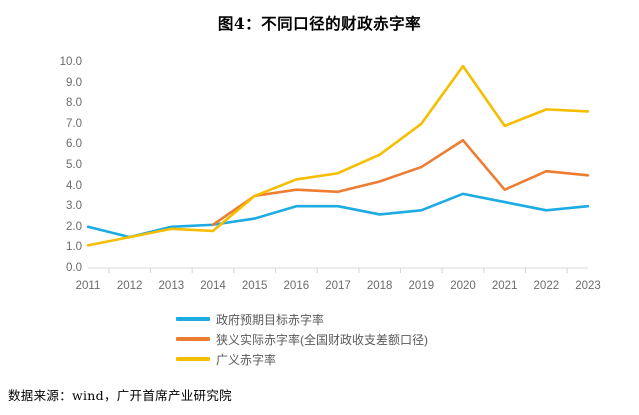 The width and height of the screenshot is (639, 415). What do you see at coordinates (171, 286) in the screenshot?
I see `x-axis-tick-label: 2013` at bounding box center [171, 286].